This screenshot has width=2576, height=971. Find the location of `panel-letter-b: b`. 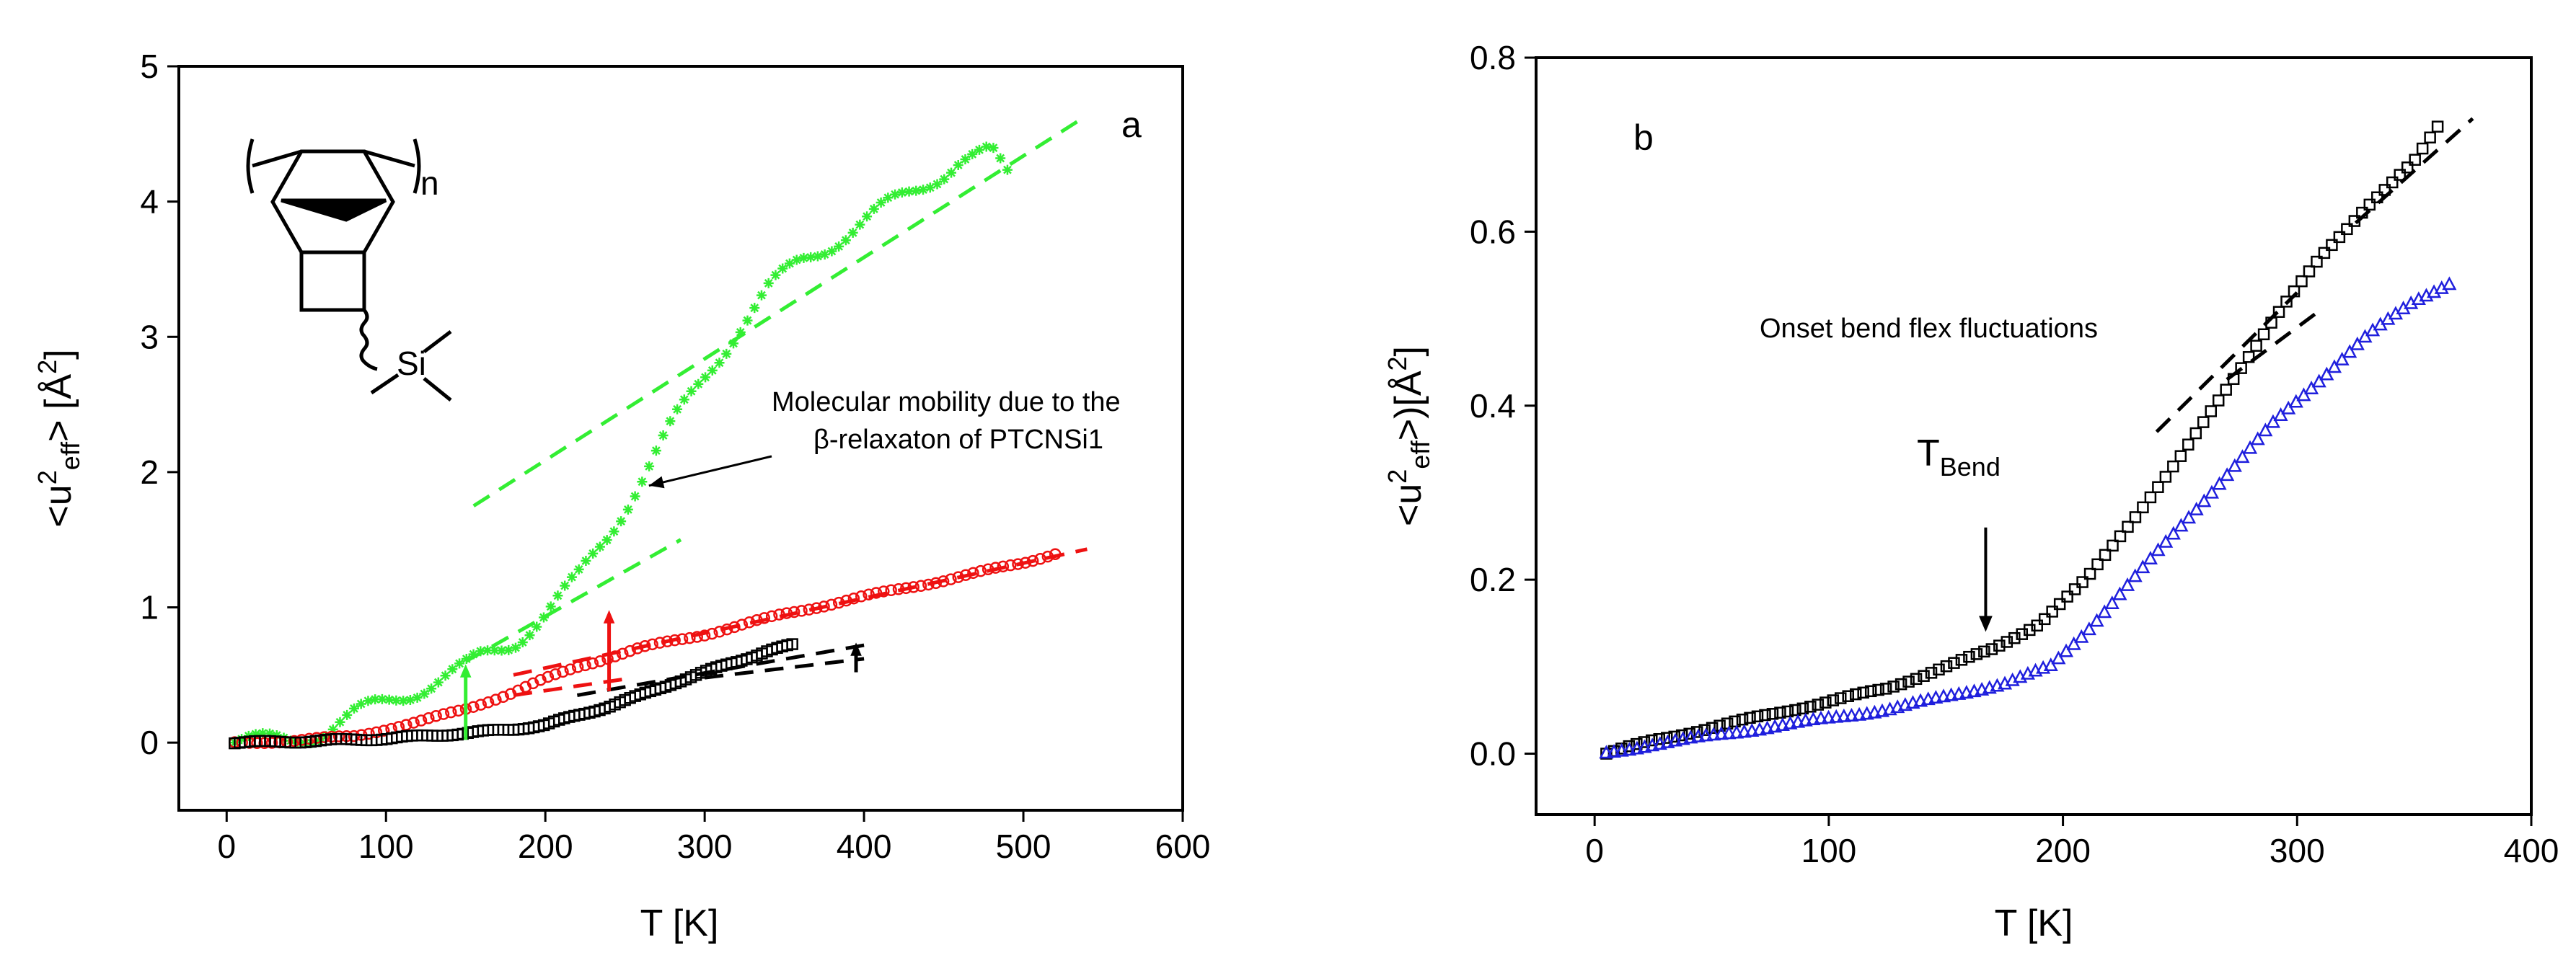

panel-letter-b: b is located at coordinates (1643, 138).